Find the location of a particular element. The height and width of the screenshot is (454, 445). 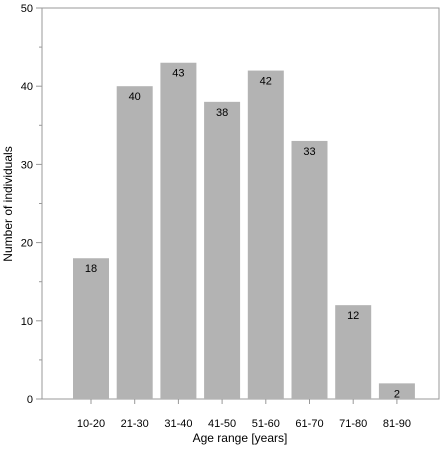

x-tick-label: 51-60 is located at coordinates (266, 424).